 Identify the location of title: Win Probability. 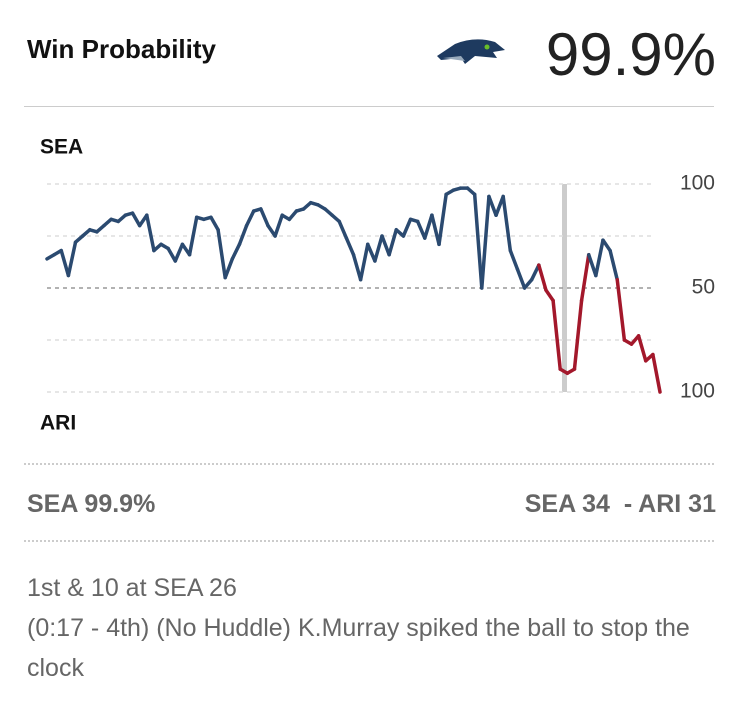
(121, 49).